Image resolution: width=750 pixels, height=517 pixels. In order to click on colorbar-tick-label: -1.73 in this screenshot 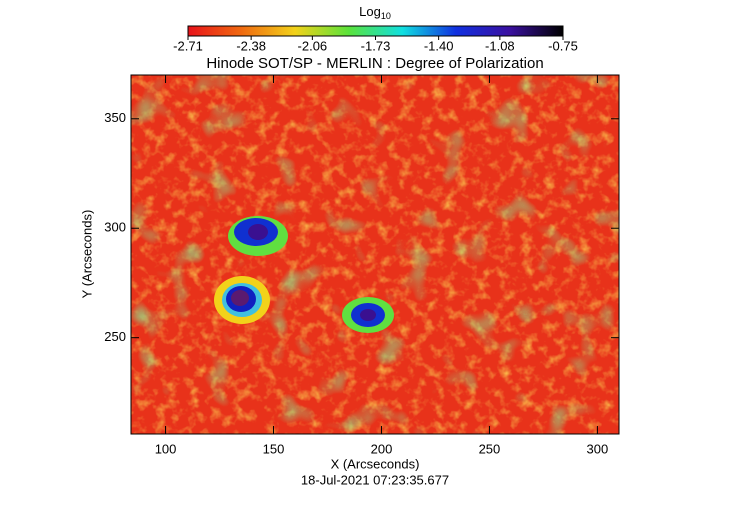, I will do `click(376, 45)`.